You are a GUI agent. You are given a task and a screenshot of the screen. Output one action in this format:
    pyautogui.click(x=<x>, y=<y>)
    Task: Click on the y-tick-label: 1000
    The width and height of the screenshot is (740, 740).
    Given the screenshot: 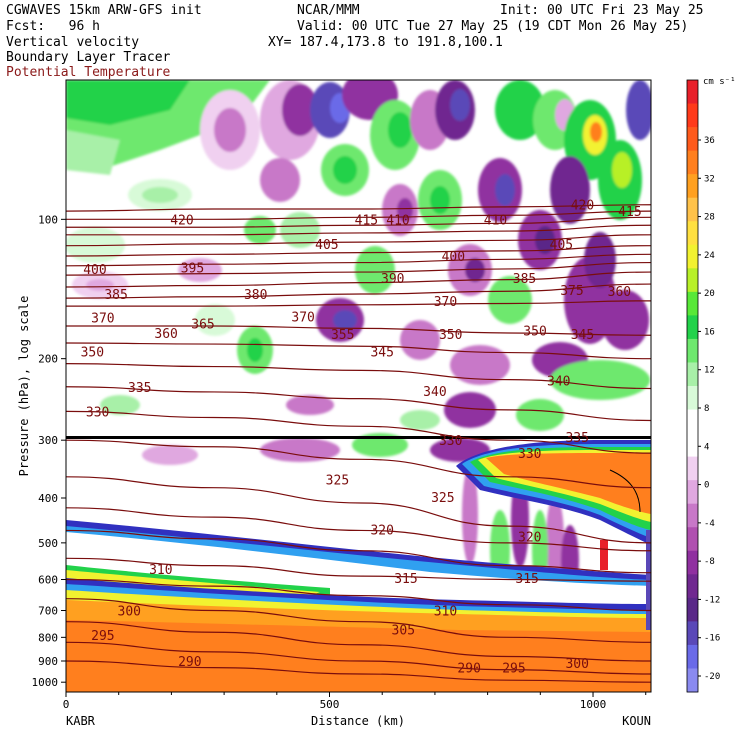 What is the action you would take?
    pyautogui.click(x=45, y=682)
    